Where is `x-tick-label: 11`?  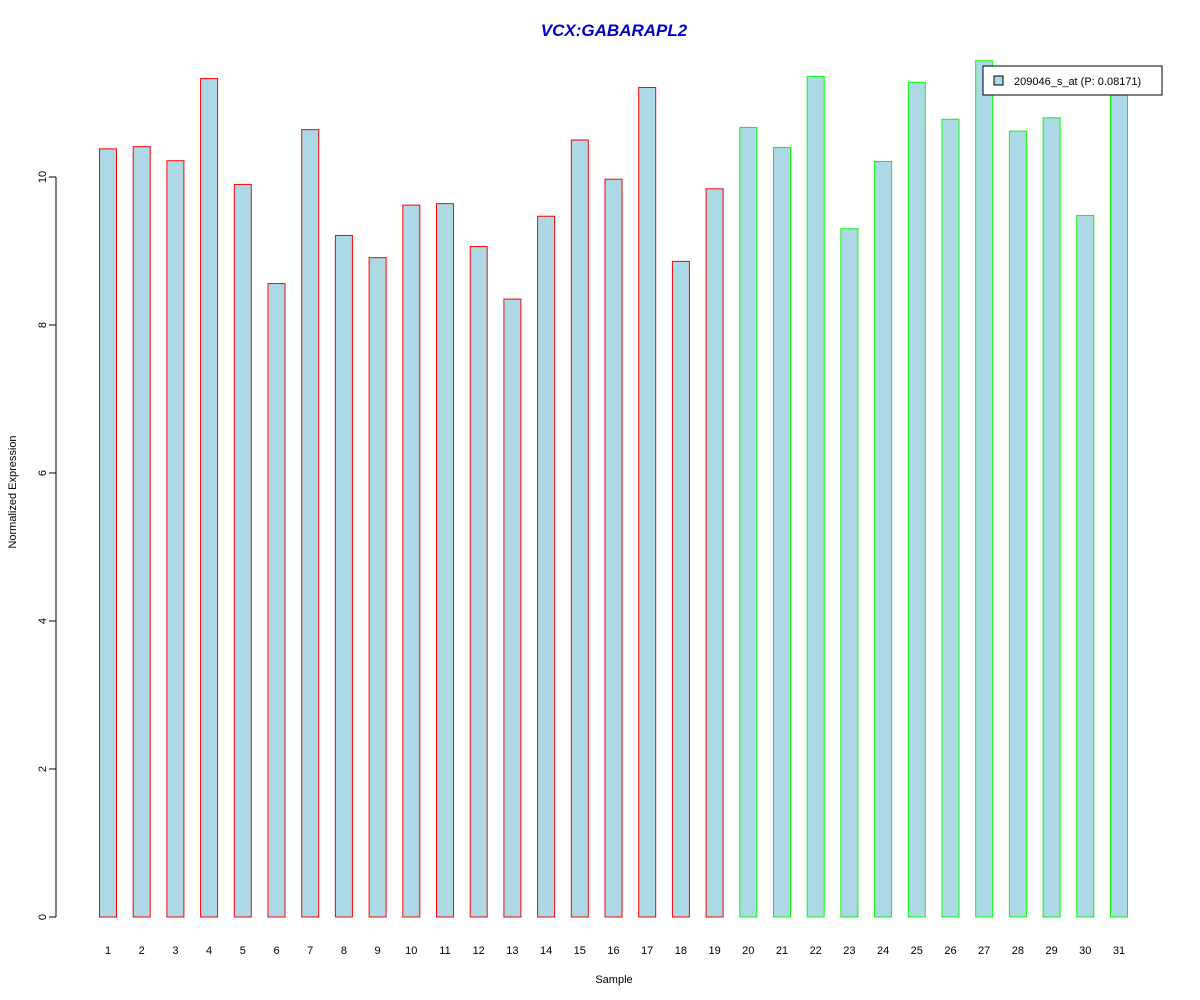 x-tick-label: 11 is located at coordinates (444, 951).